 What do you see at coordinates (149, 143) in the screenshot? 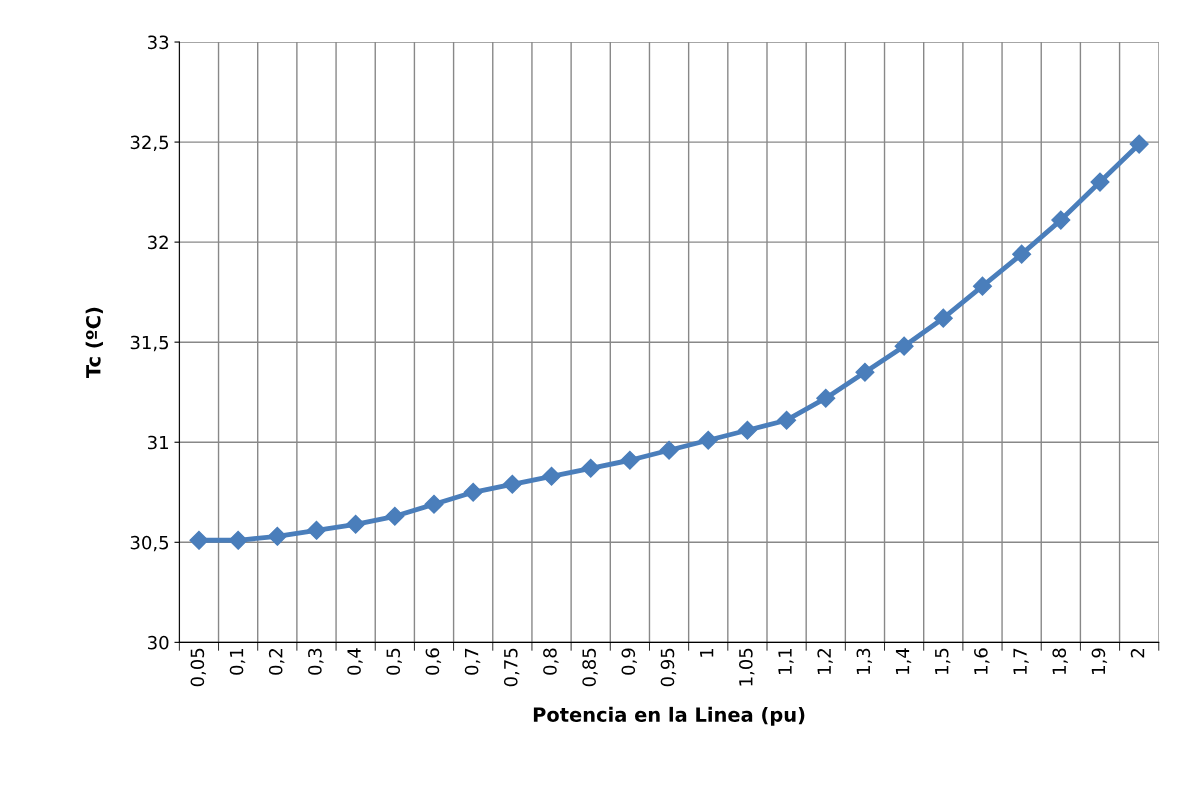
I see `y-tick-label: 32,5` at bounding box center [149, 143].